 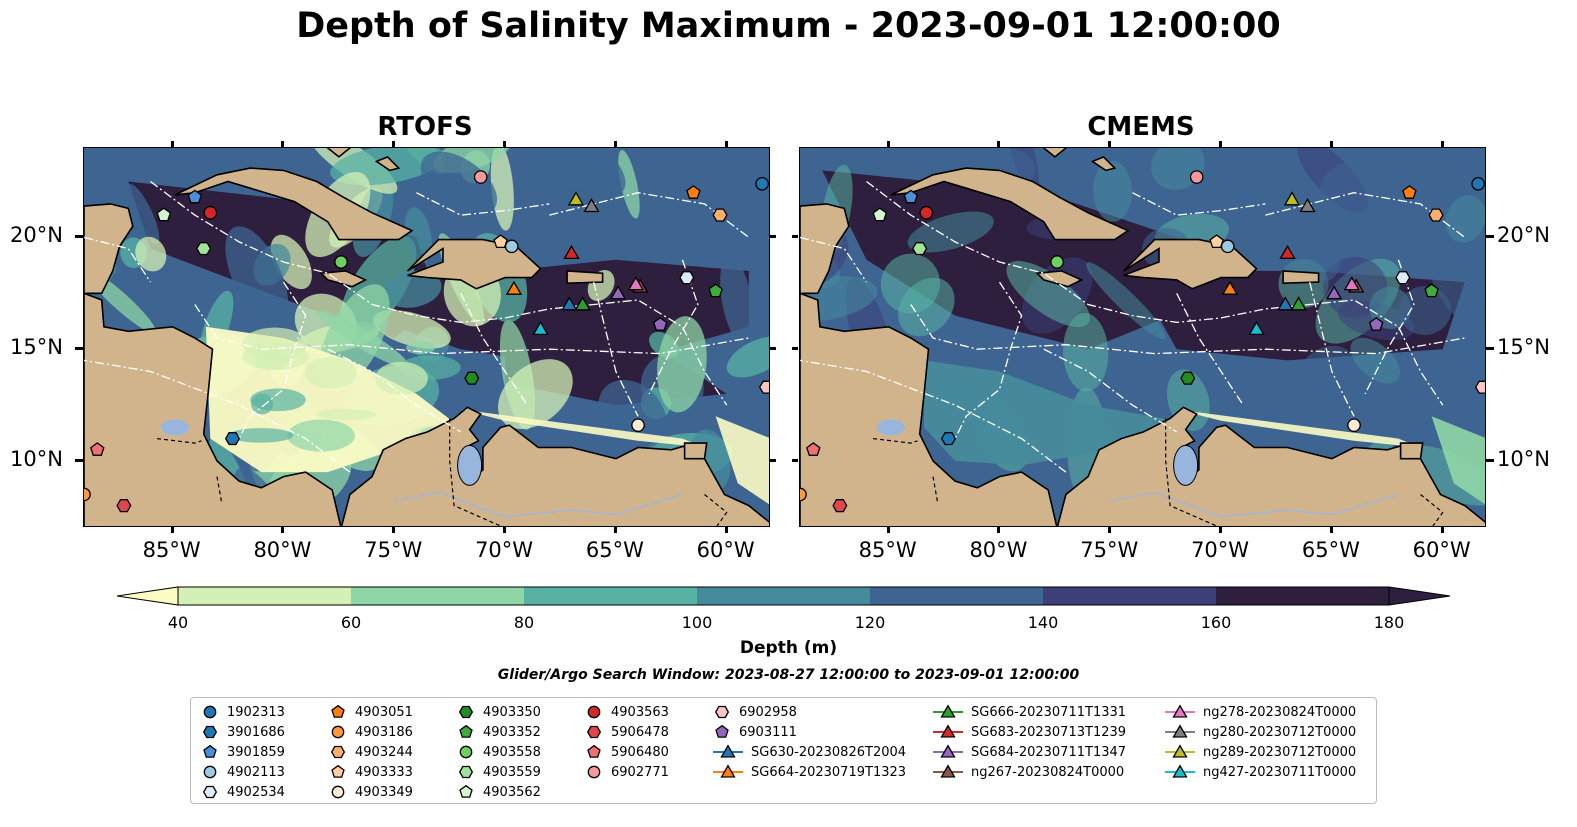 What do you see at coordinates (640, 772) in the screenshot?
I see `legend-label: 6902771` at bounding box center [640, 772].